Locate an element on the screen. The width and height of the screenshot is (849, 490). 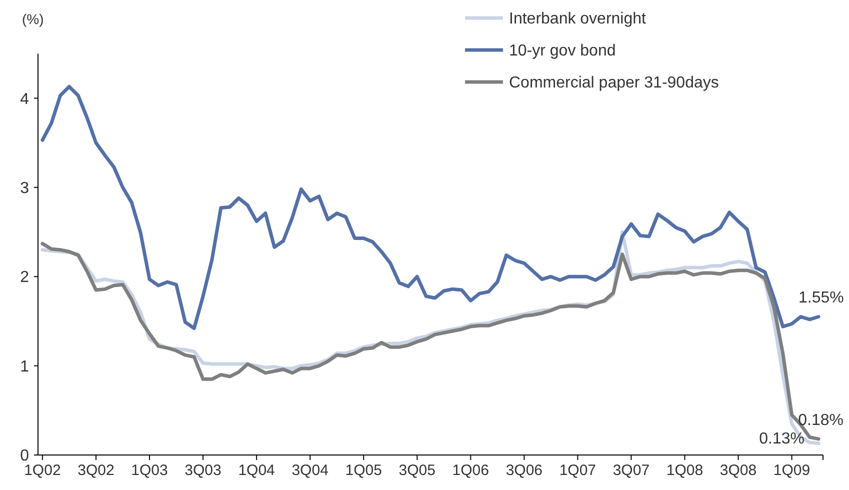
data-label: 0.18% is located at coordinates (821, 420).